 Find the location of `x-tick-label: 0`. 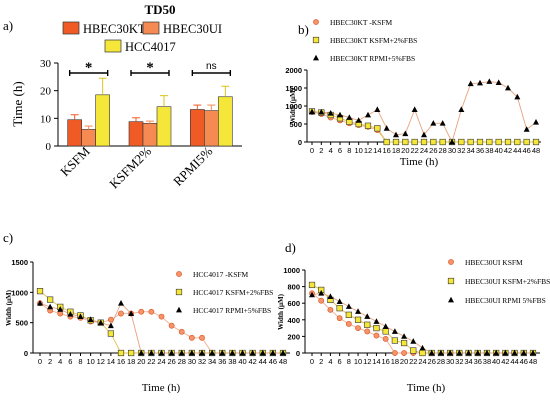

x-tick-label: 0 is located at coordinates (312, 361).